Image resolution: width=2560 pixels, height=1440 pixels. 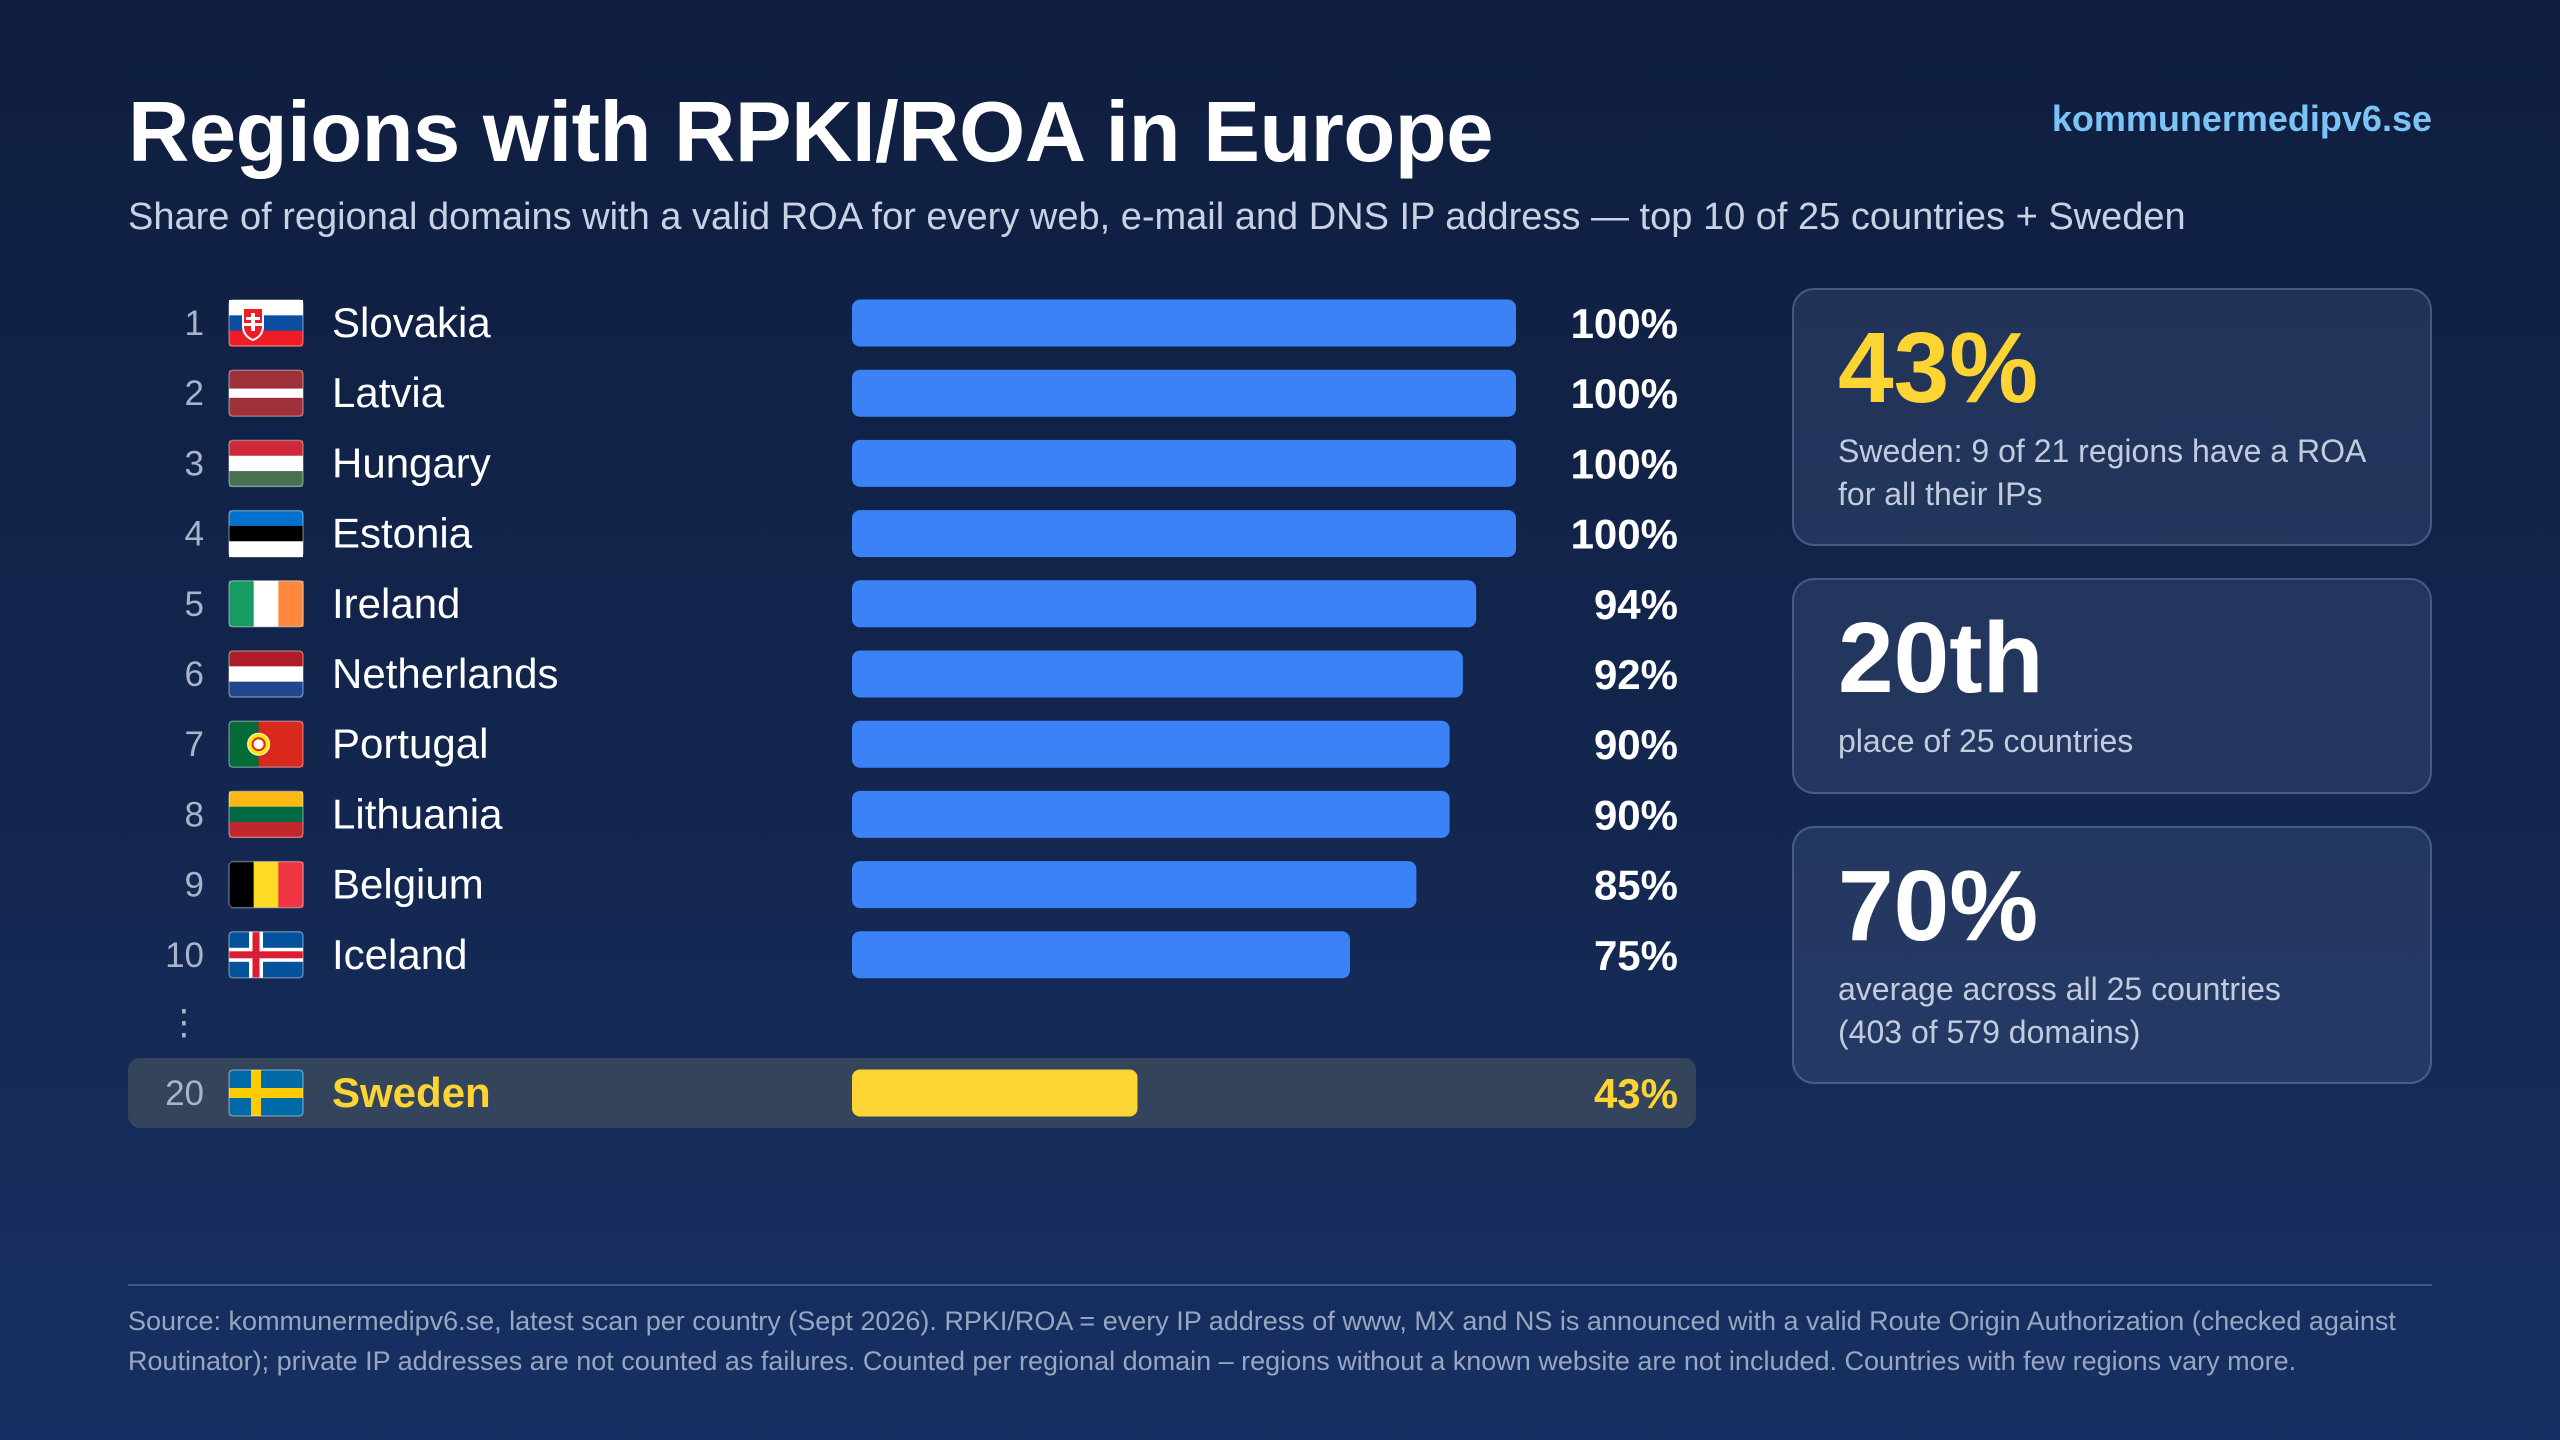 I want to click on rank-label: 20, so click(x=184, y=1093).